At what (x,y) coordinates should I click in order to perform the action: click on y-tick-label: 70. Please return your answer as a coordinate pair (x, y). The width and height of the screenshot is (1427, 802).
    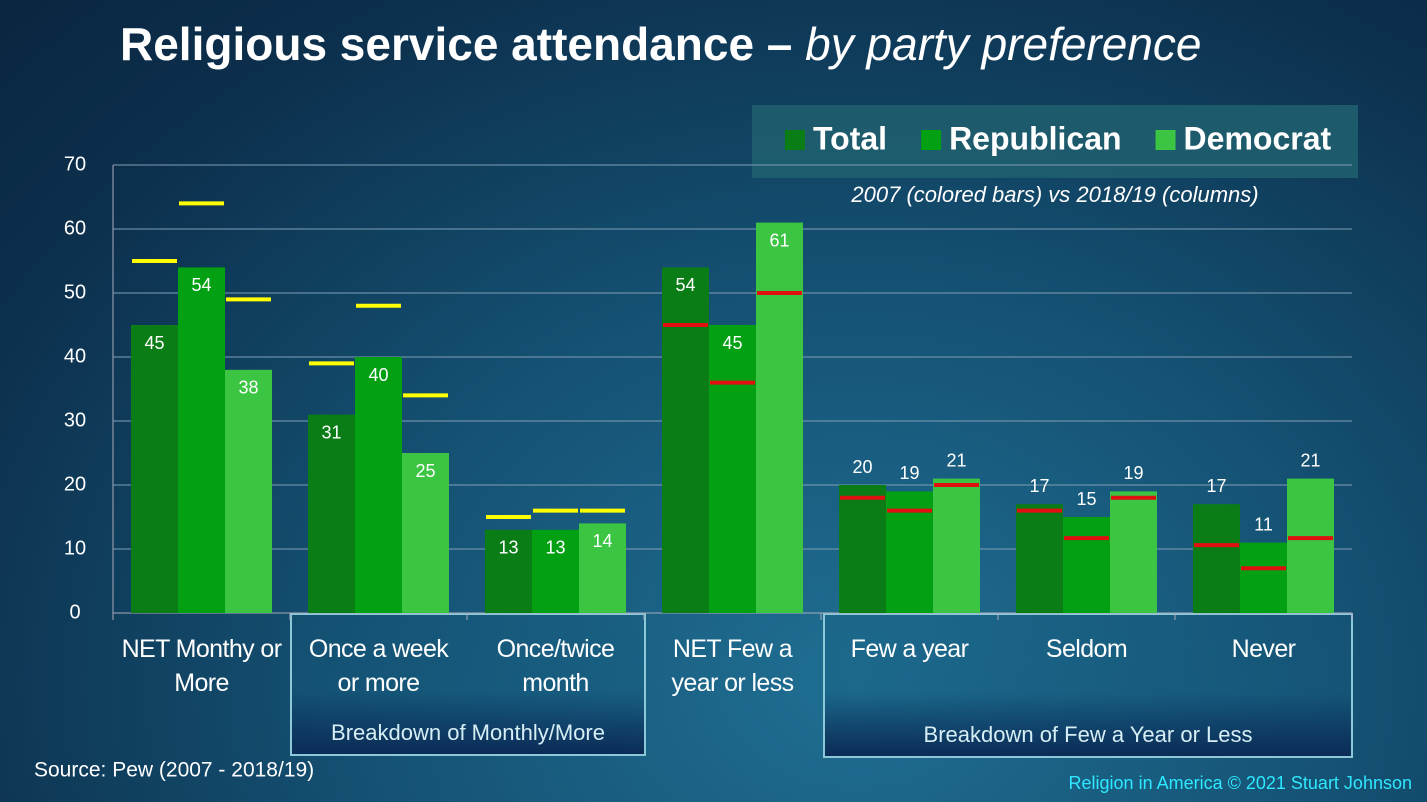
    Looking at the image, I should click on (75, 164).